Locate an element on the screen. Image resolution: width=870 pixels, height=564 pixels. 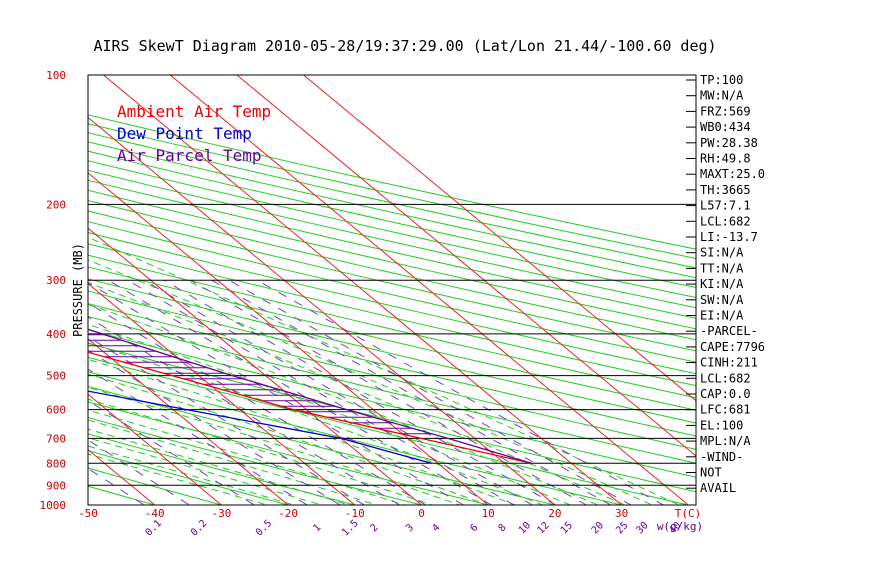
pressure-tick-label: 800 is located at coordinates (56, 463).